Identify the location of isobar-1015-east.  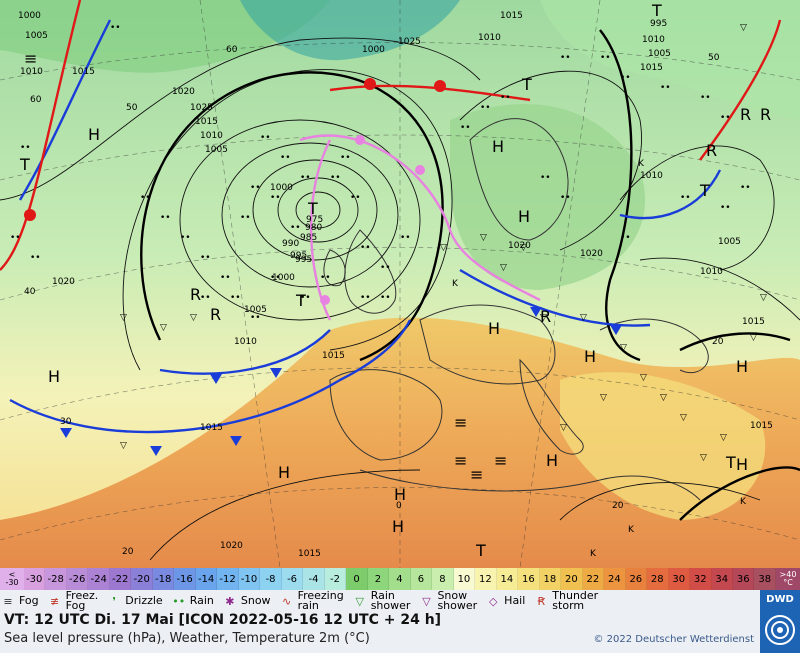
(620, 195).